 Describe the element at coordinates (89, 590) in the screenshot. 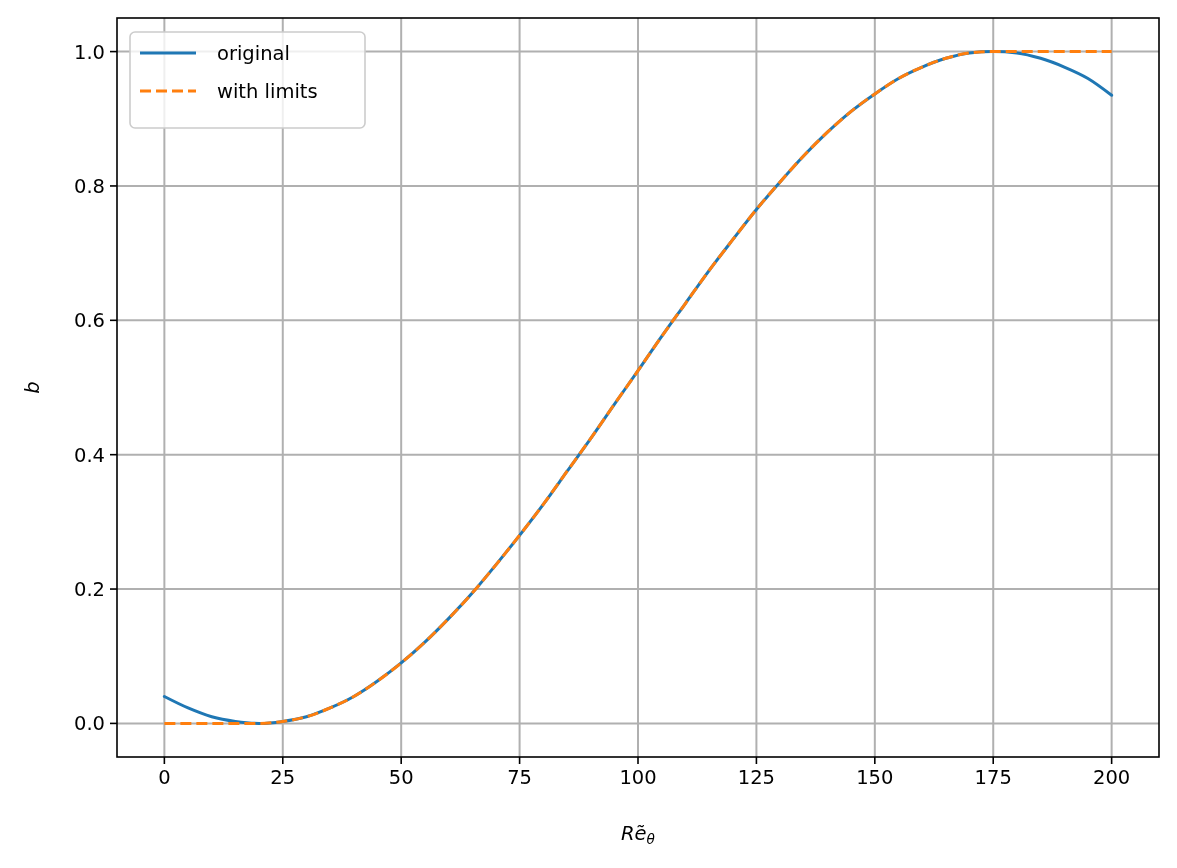

I see `y-tick-label: 0.2` at that location.